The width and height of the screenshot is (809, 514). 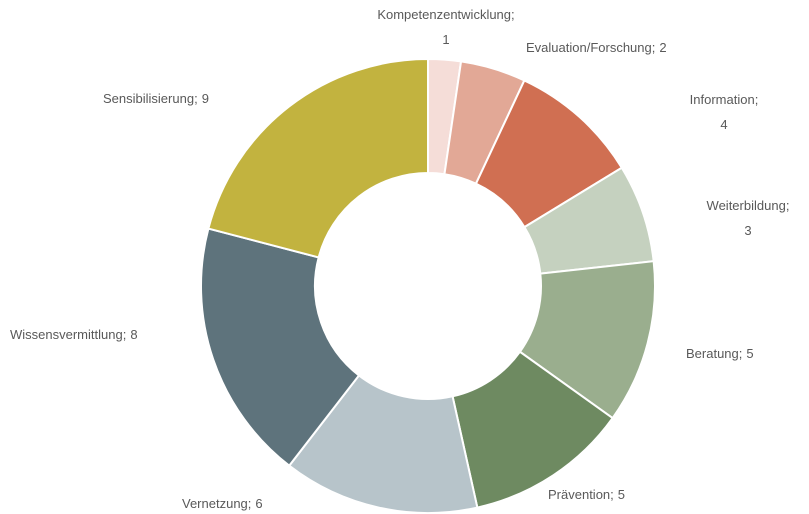 What do you see at coordinates (148, 98) in the screenshot?
I see `category-name: Sensibilisierung` at bounding box center [148, 98].